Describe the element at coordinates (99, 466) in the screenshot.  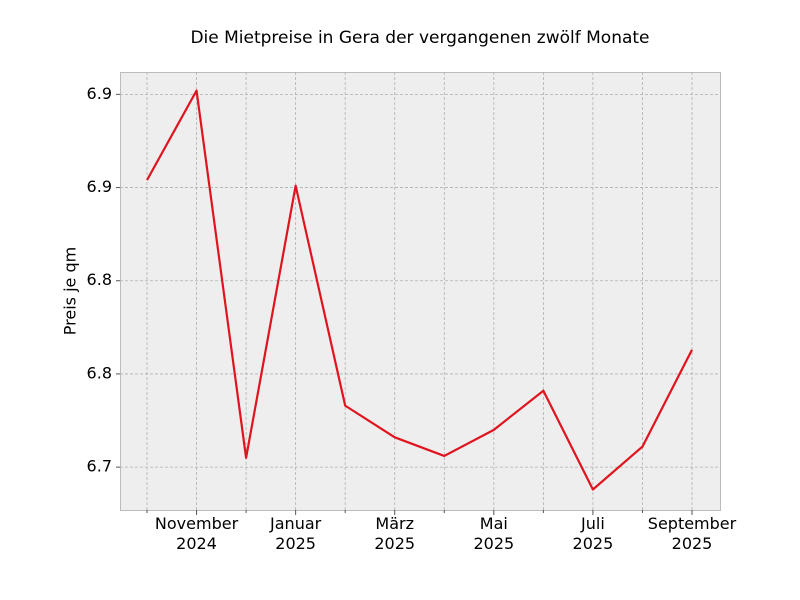
I see `y-tick-label: 6.7` at that location.